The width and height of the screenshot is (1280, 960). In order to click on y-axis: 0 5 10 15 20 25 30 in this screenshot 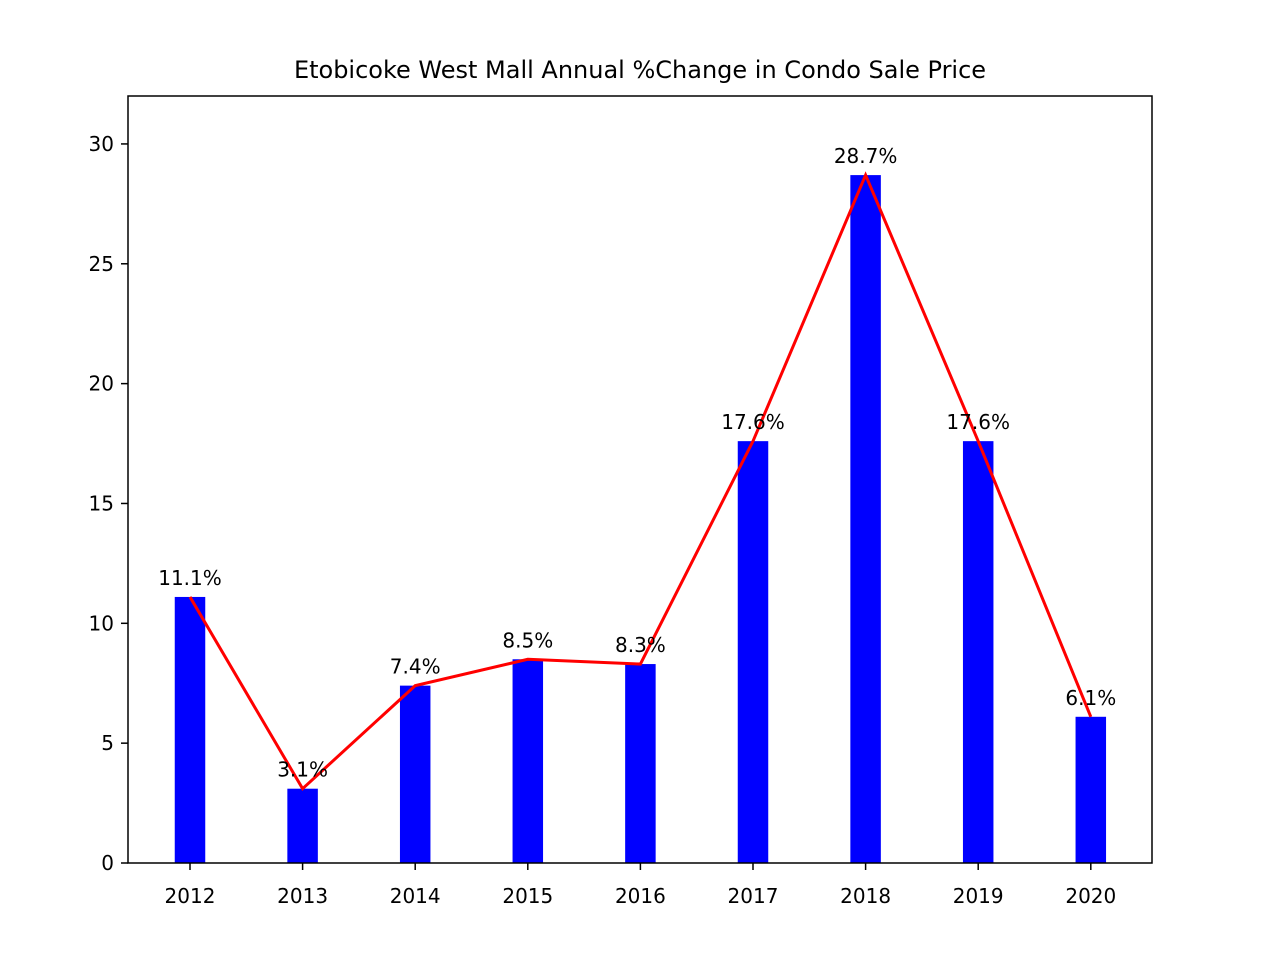, I will do `click(108, 503)`.